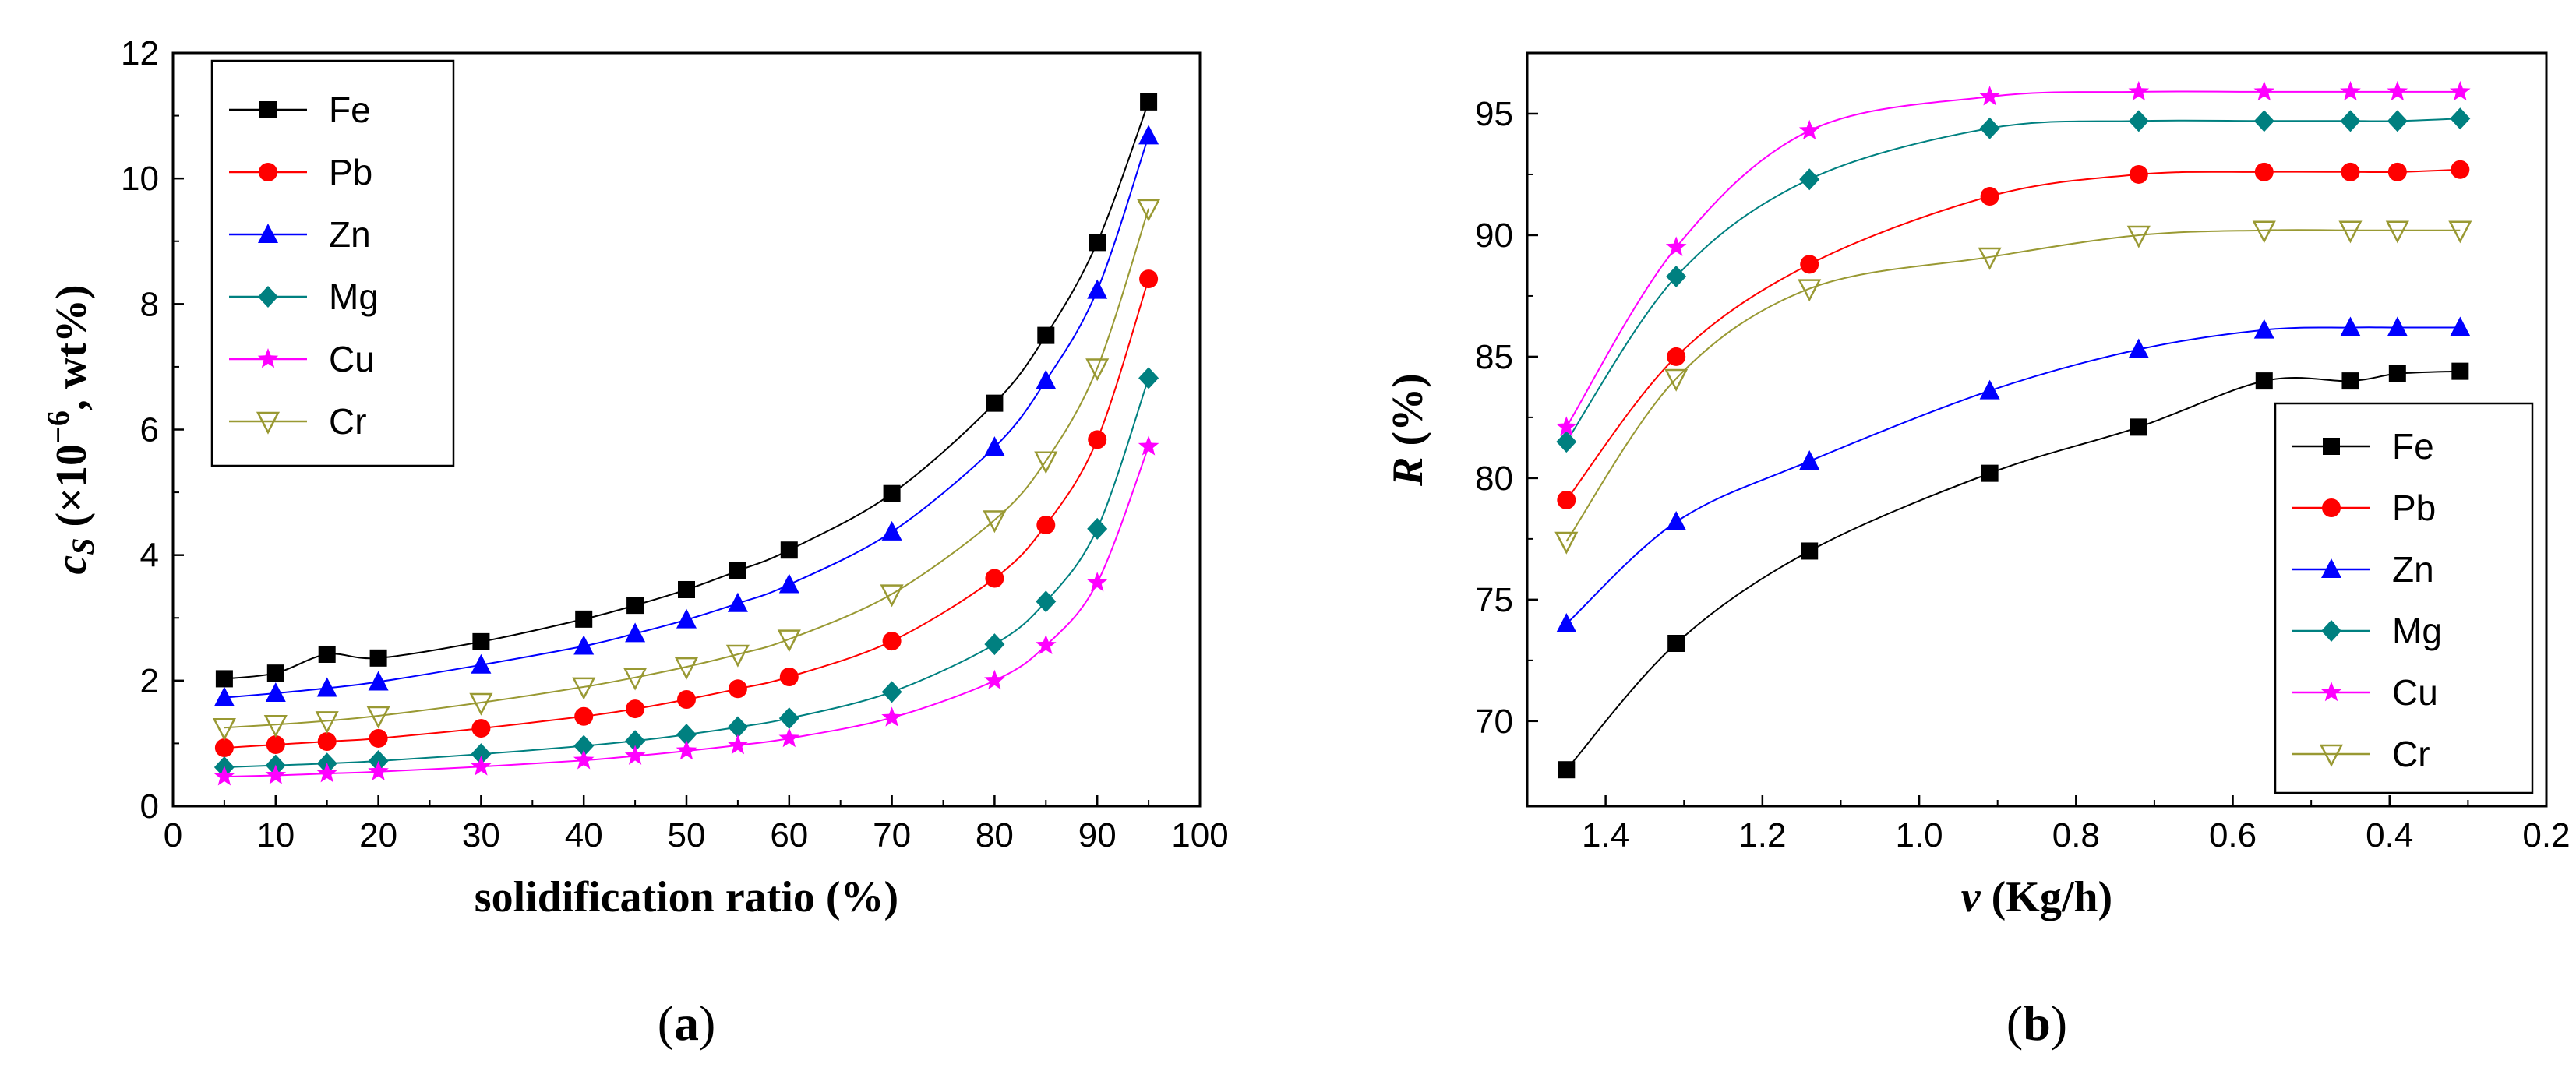 This screenshot has width=2576, height=1085. I want to click on panel-b-y-tick-label: 95, so click(1494, 114).